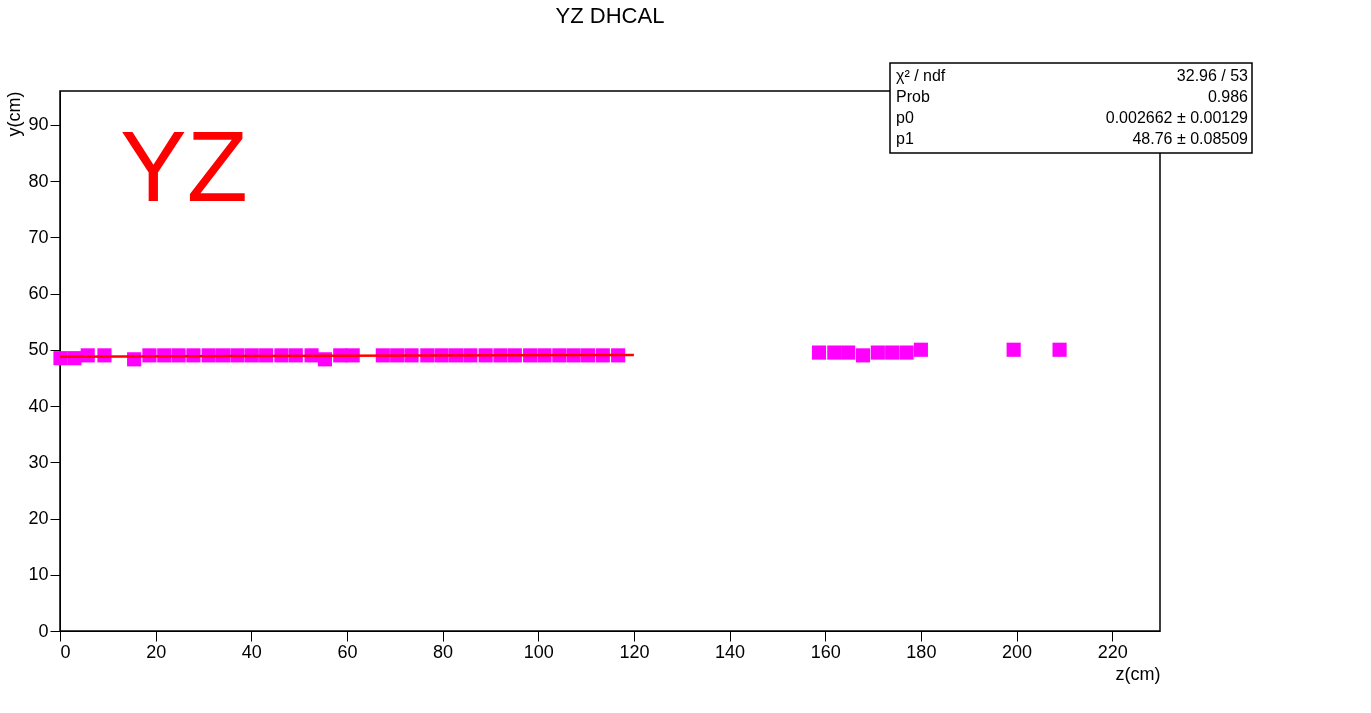  Describe the element at coordinates (825, 651) in the screenshot. I see `x-tick-label: 160` at that location.